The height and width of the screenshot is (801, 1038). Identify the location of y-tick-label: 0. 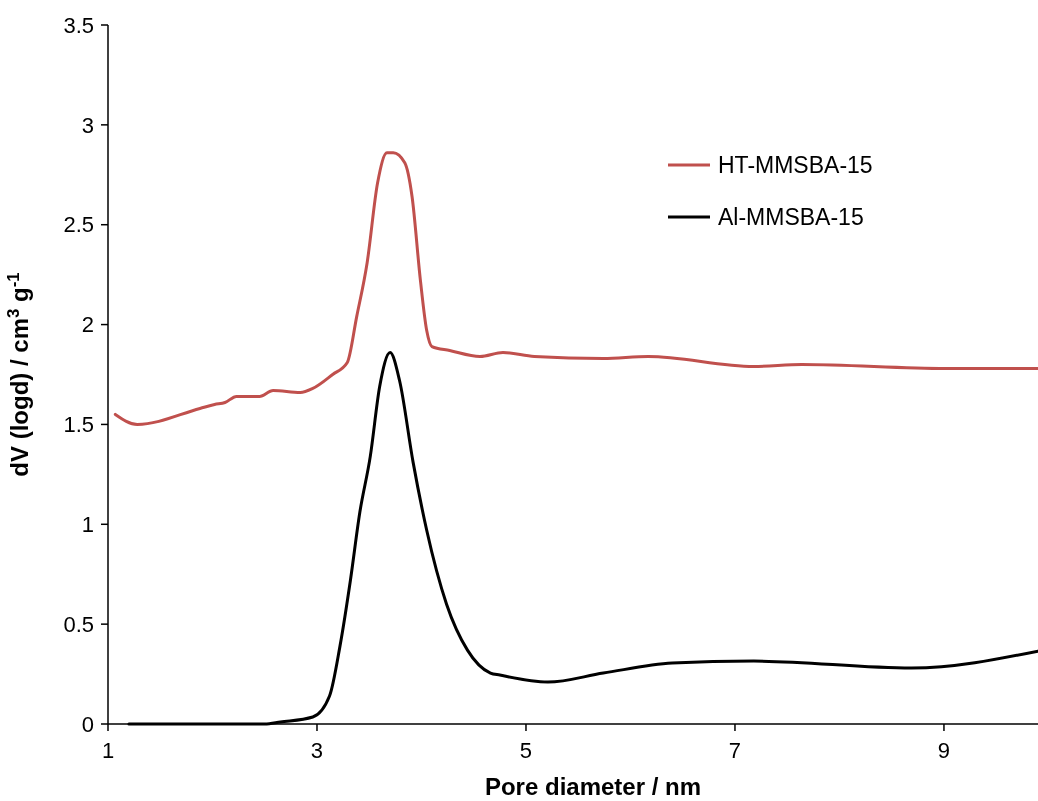
(87, 724).